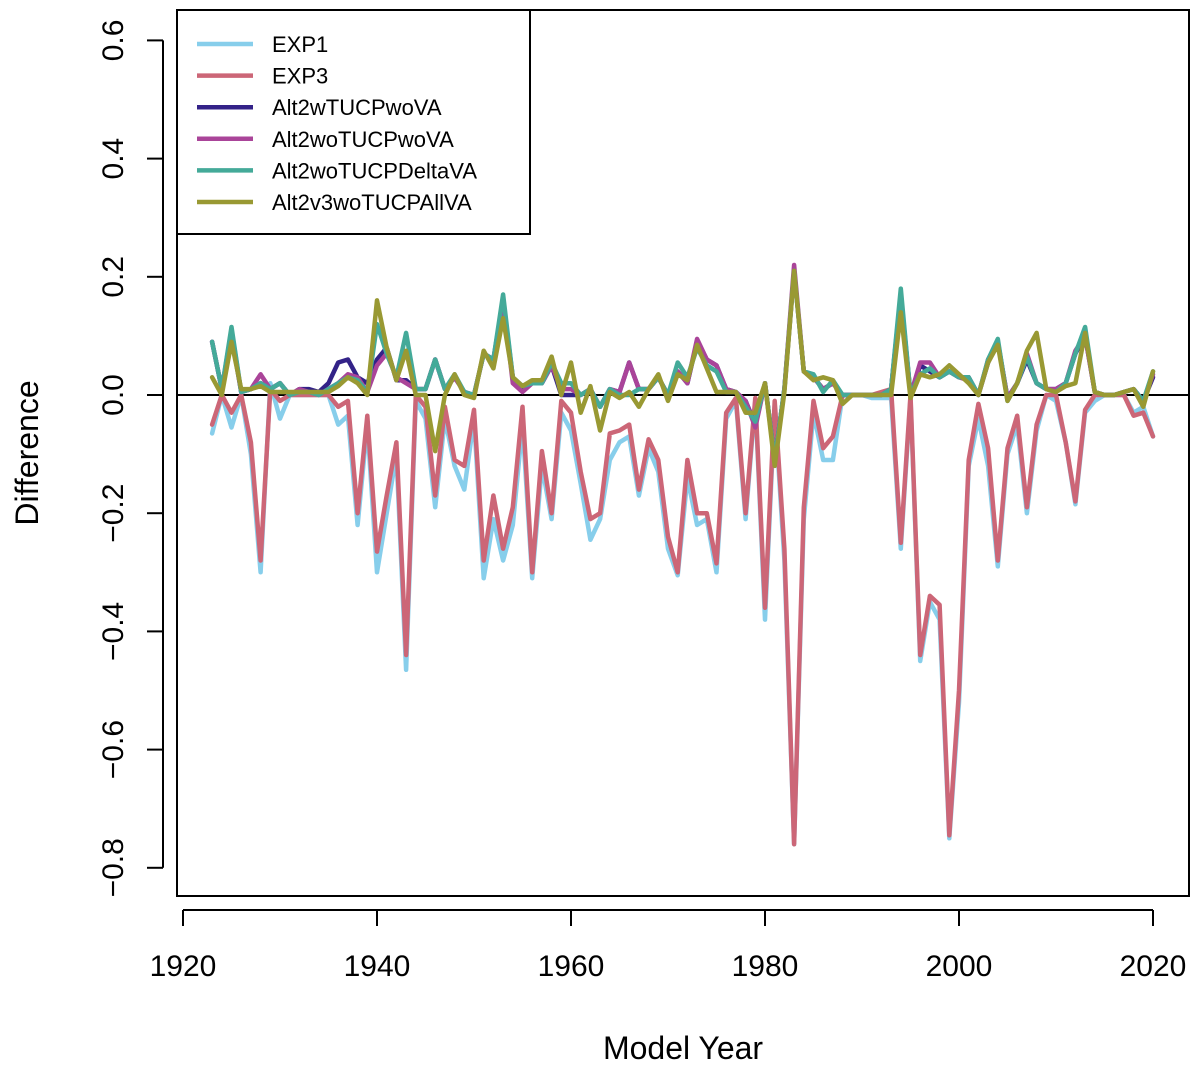 The image size is (1196, 1069). What do you see at coordinates (682, 368) in the screenshot?
I see `series-line-alt2v3wotucpallva` at bounding box center [682, 368].